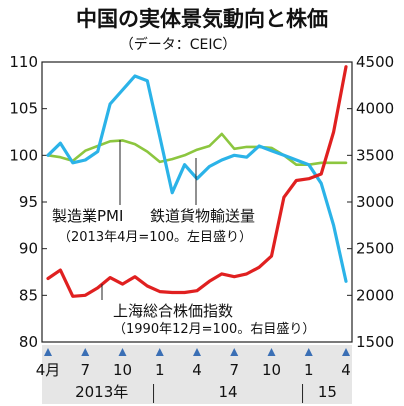  Describe the element at coordinates (28, 295) in the screenshot. I see `left-tick-label: 85` at that location.